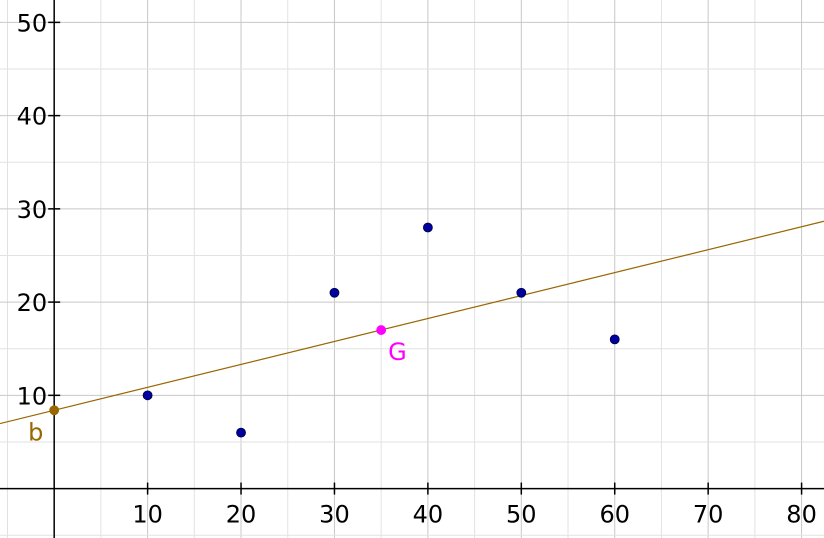  Describe the element at coordinates (521, 515) in the screenshot. I see `x-tick-label: 50` at that location.